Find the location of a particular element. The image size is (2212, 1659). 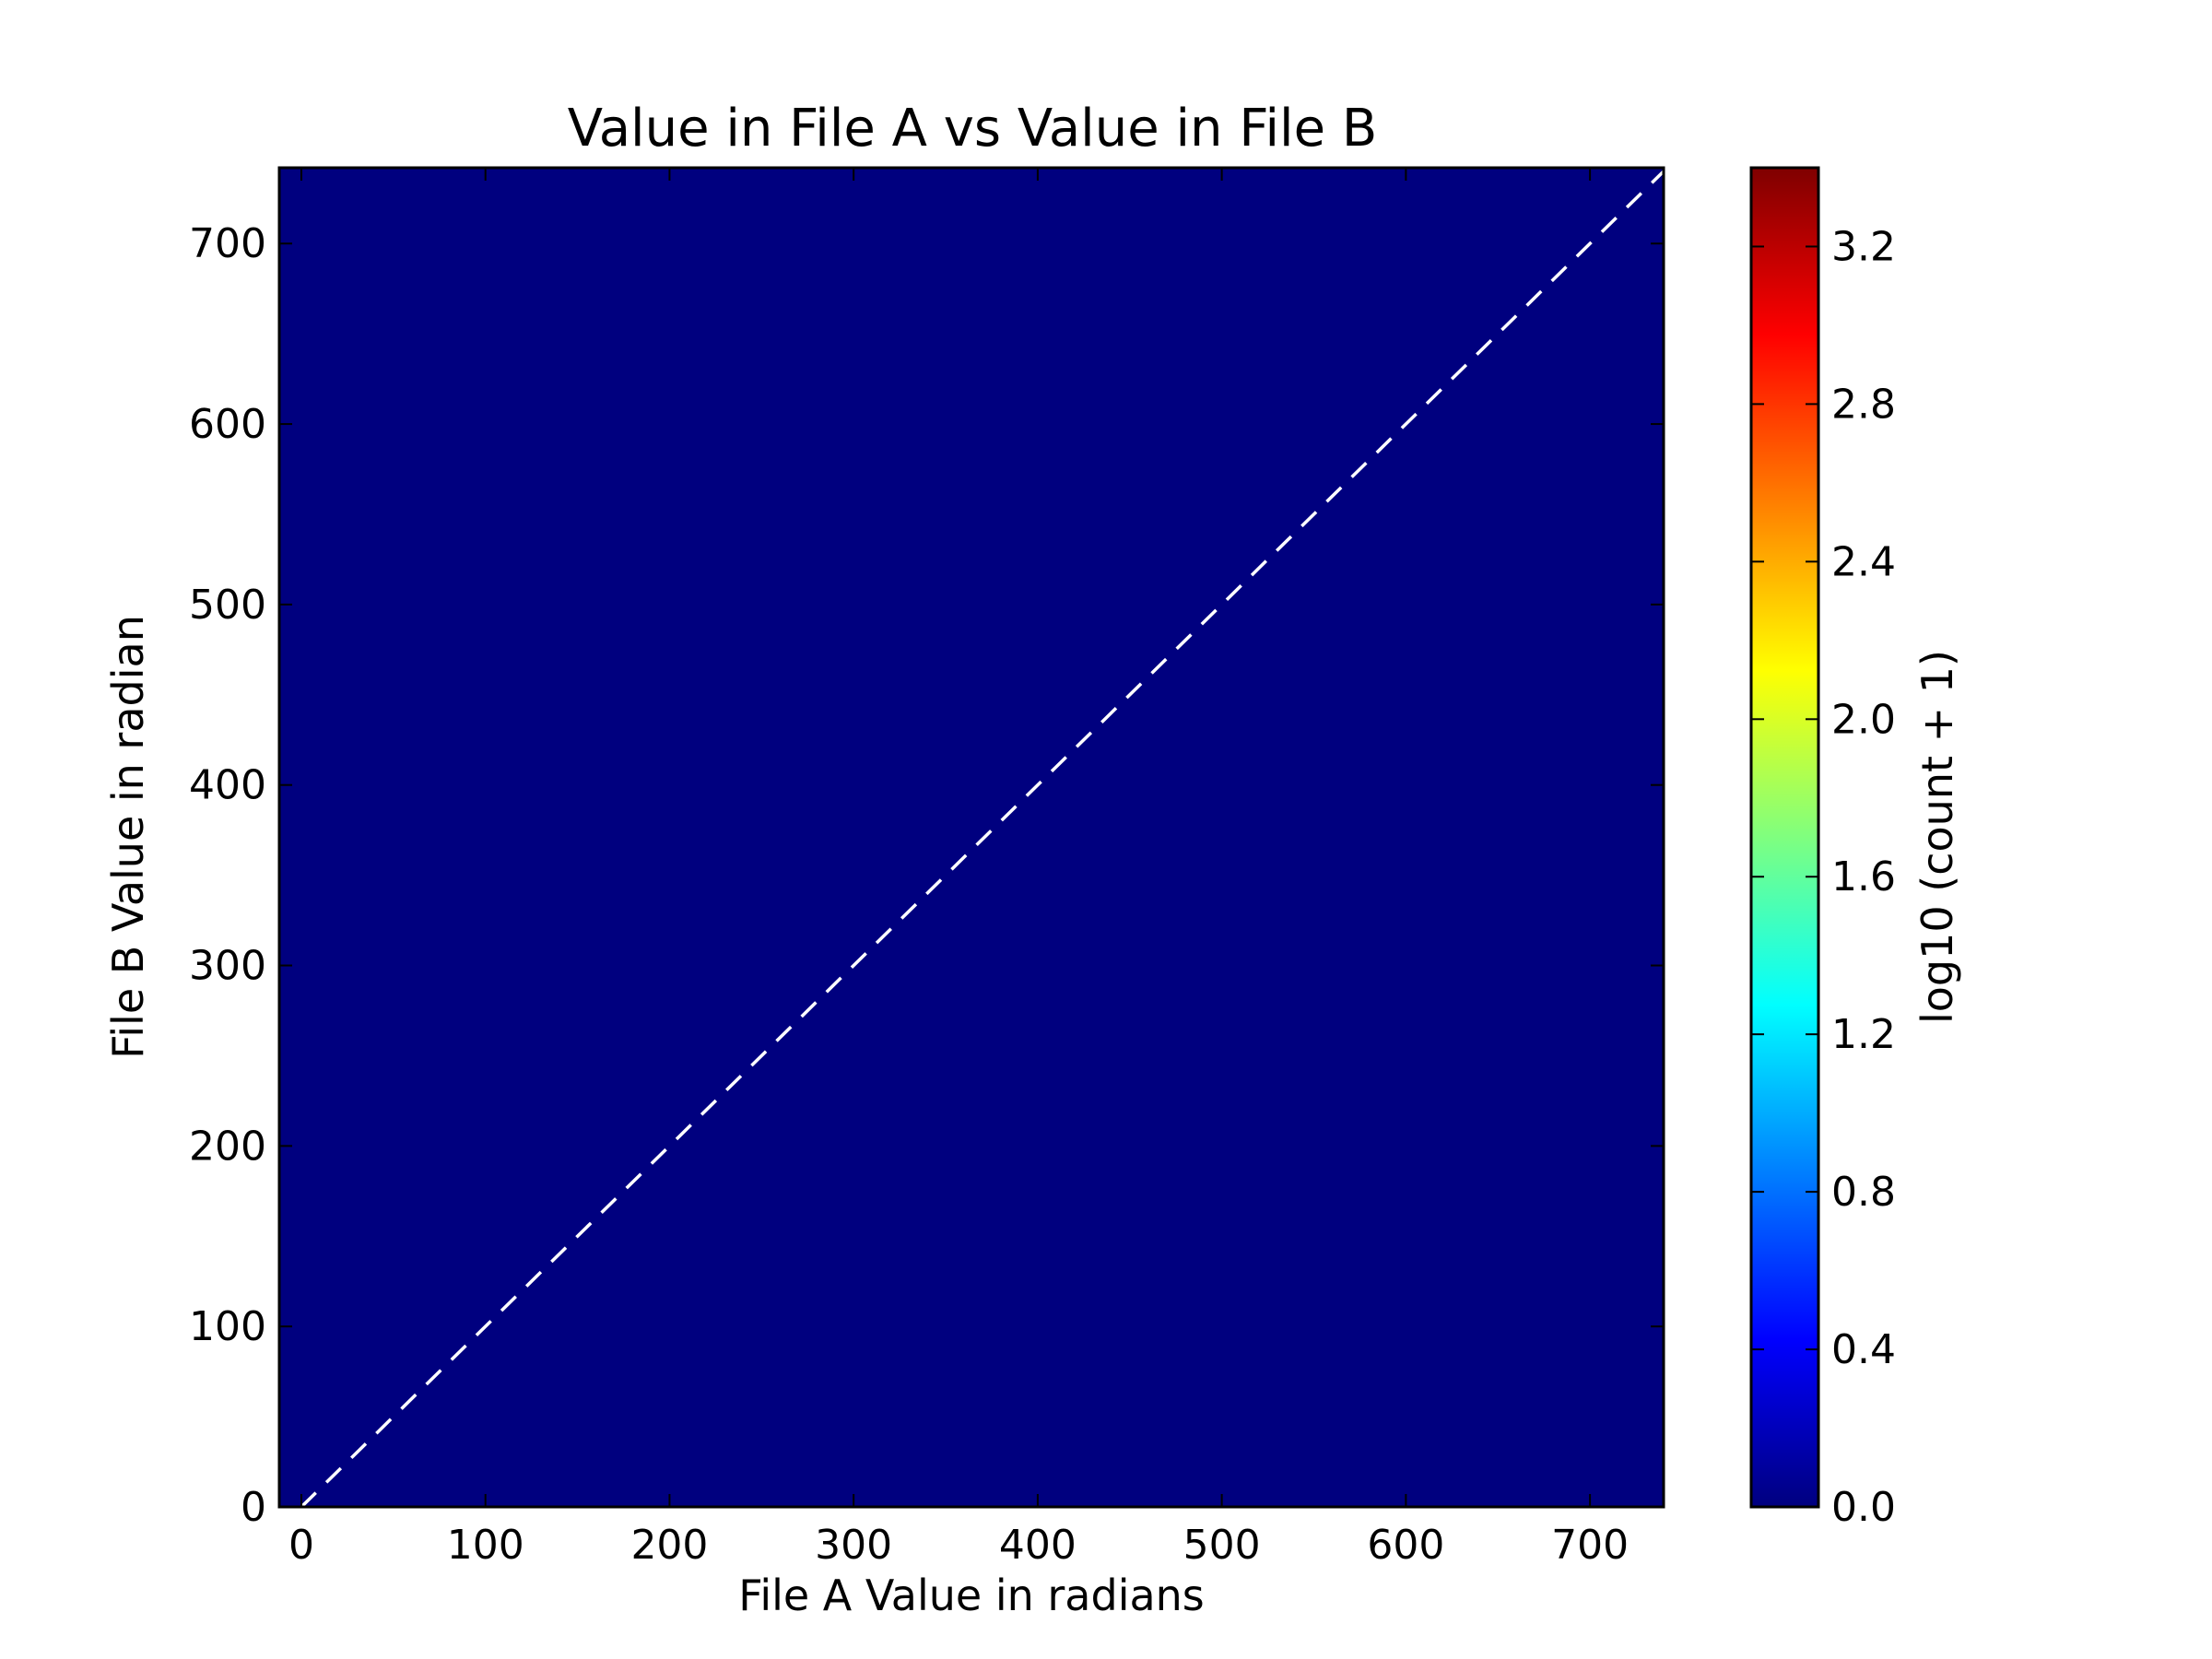

y-tick-label: 0 is located at coordinates (253, 1507).